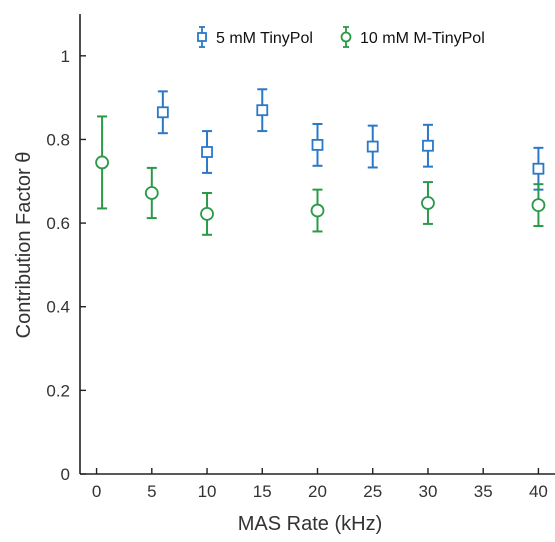  I want to click on x-tick-label: 5, so click(151, 491).